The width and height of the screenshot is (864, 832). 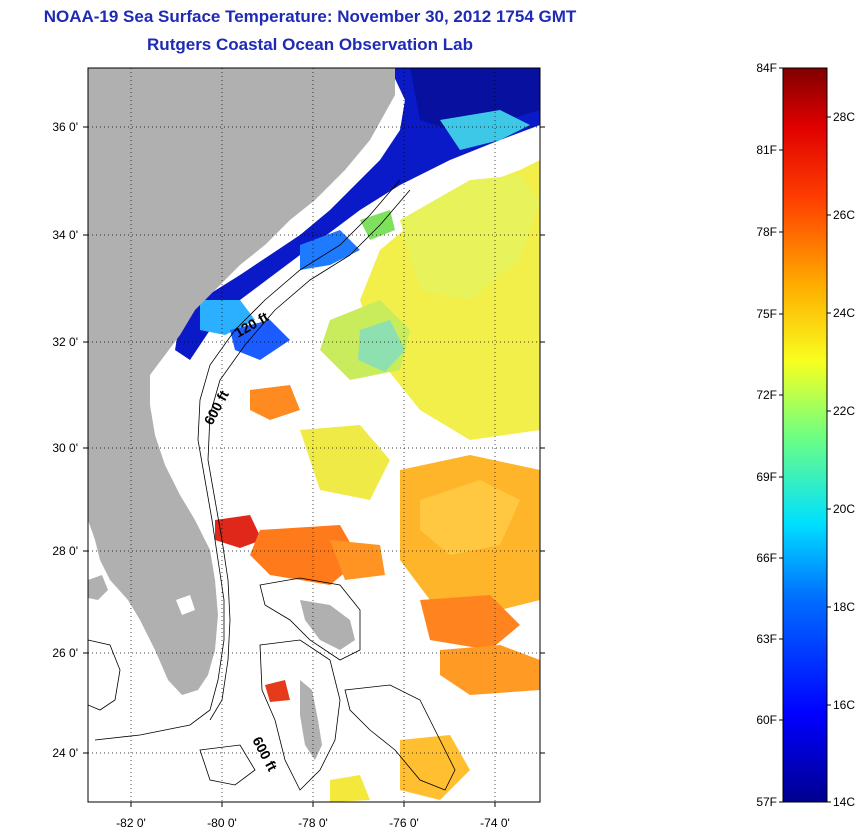 What do you see at coordinates (844, 117) in the screenshot?
I see `cb-label-28c: 28C` at bounding box center [844, 117].